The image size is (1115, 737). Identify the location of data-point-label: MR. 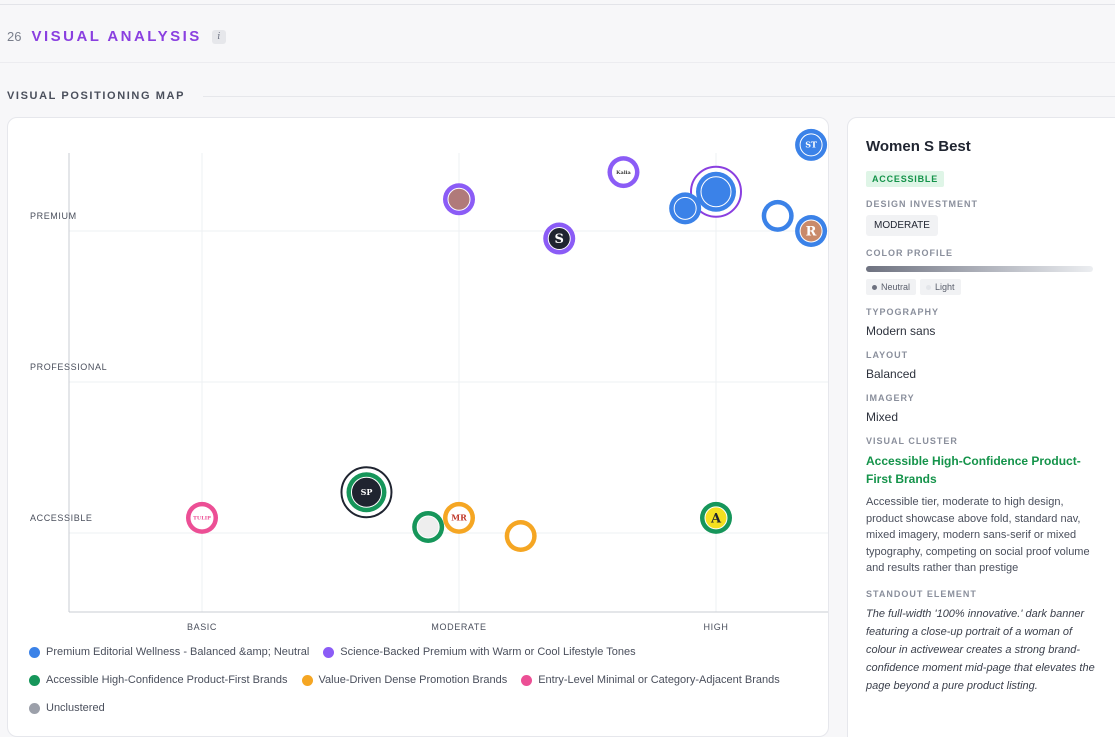
(459, 518).